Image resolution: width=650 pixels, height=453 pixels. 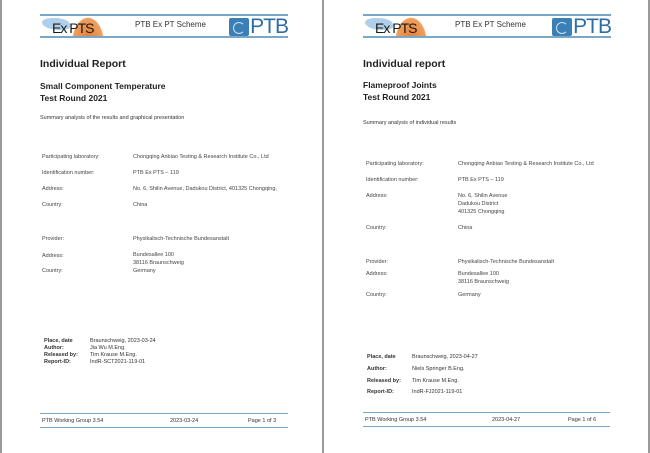 I want to click on report-id-value: IndR-SCT2021-119-01, so click(x=118, y=362).